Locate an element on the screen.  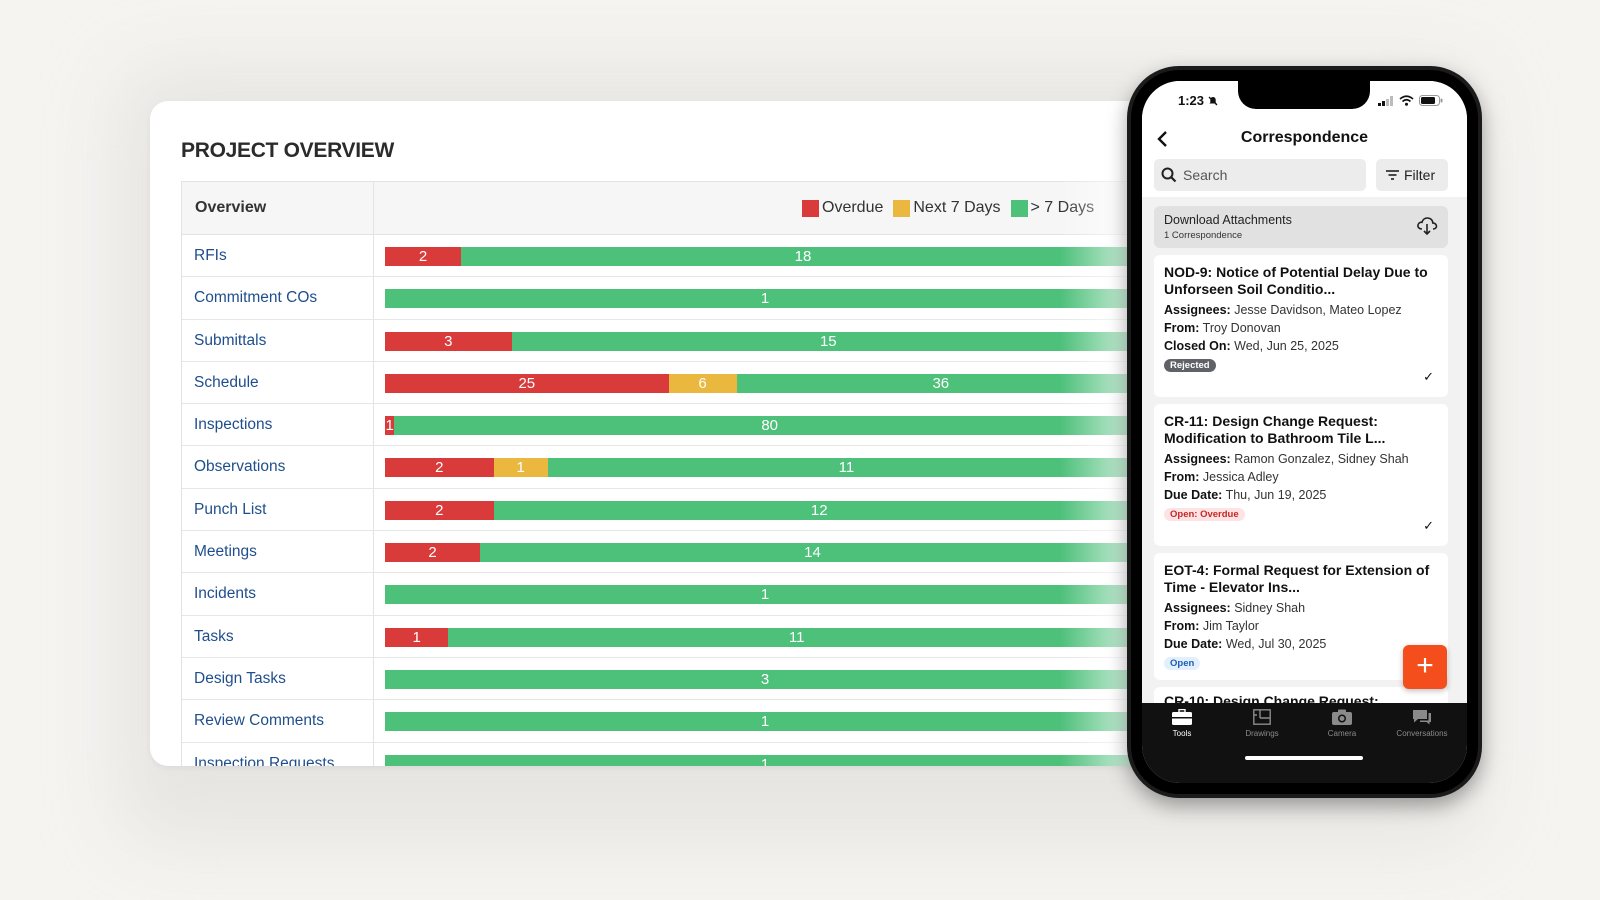
from-value: Troy Donovan is located at coordinates (1241, 328).